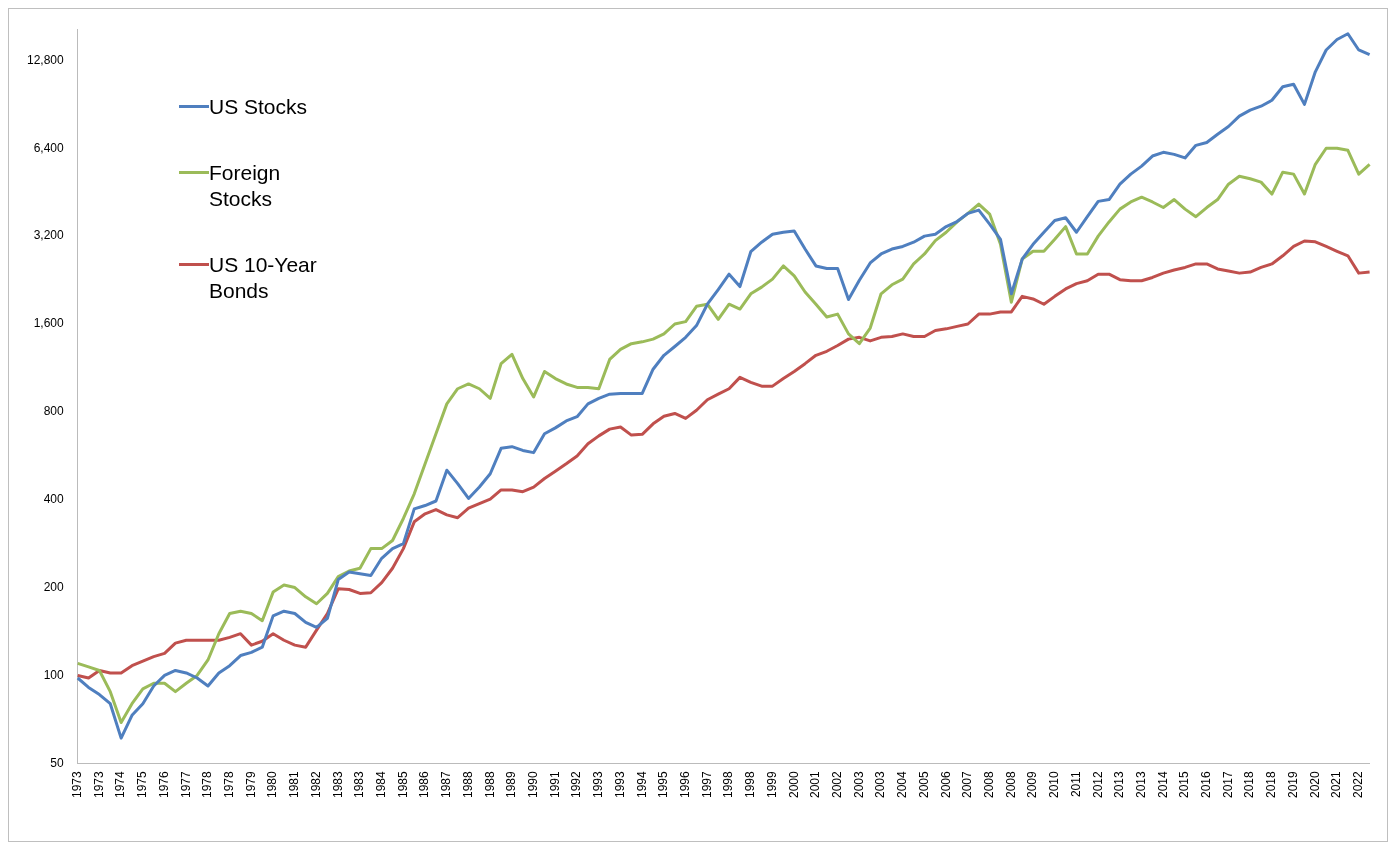 The image size is (1395, 848). What do you see at coordinates (815, 784) in the screenshot?
I see `x-tick-label: 2001` at bounding box center [815, 784].